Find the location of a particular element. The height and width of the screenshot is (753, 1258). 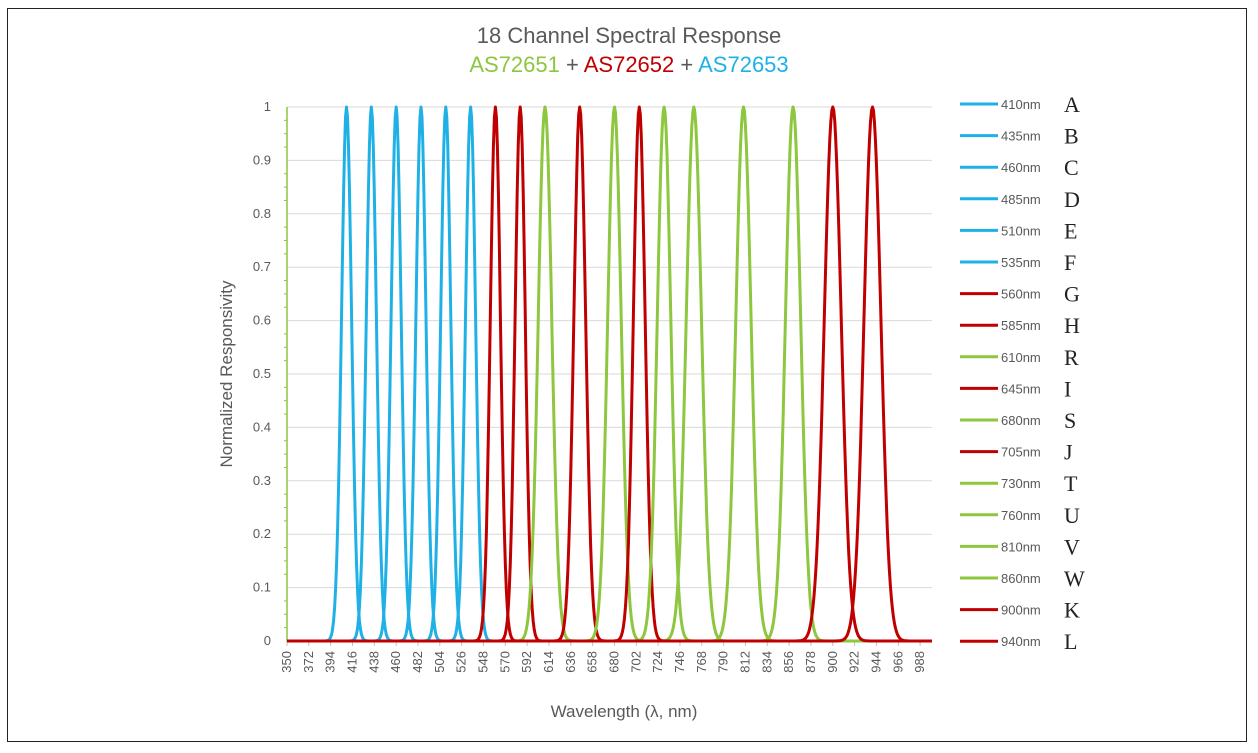

x-tick-label-22: 834 is located at coordinates (766, 662).